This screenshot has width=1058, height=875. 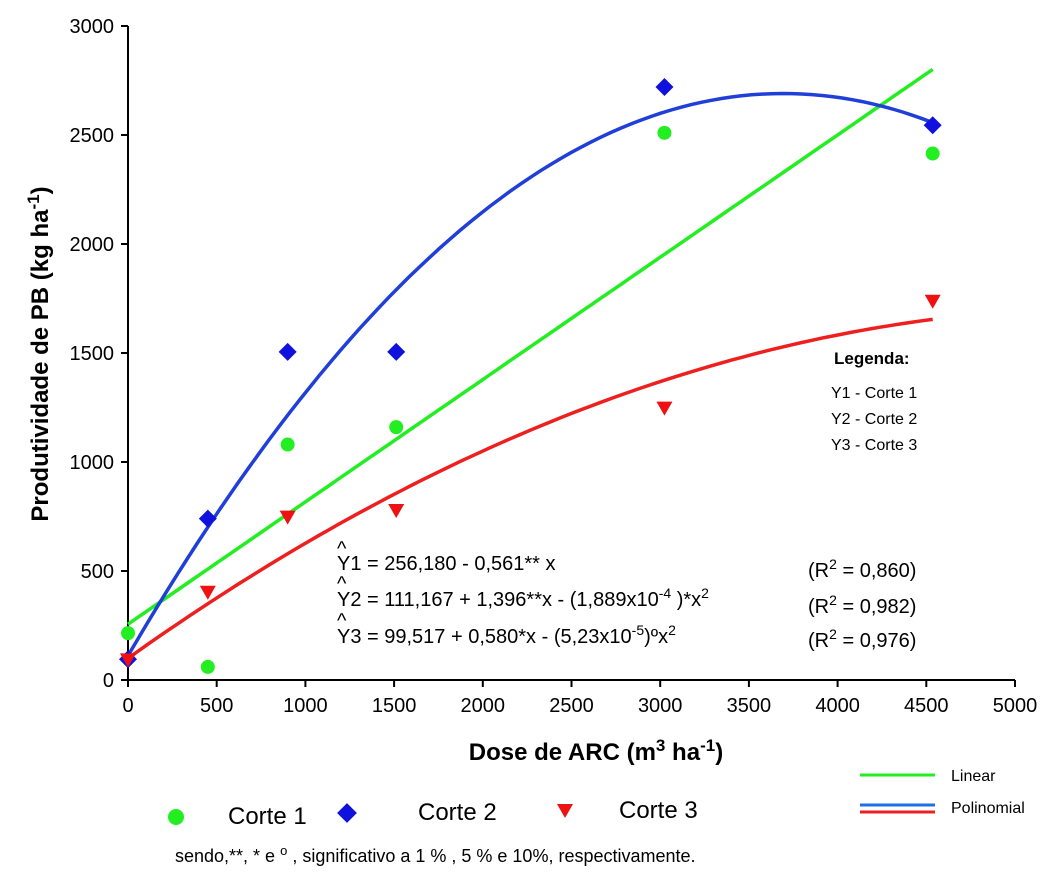 I want to click on x-tick-label: 4500, so click(x=926, y=706).